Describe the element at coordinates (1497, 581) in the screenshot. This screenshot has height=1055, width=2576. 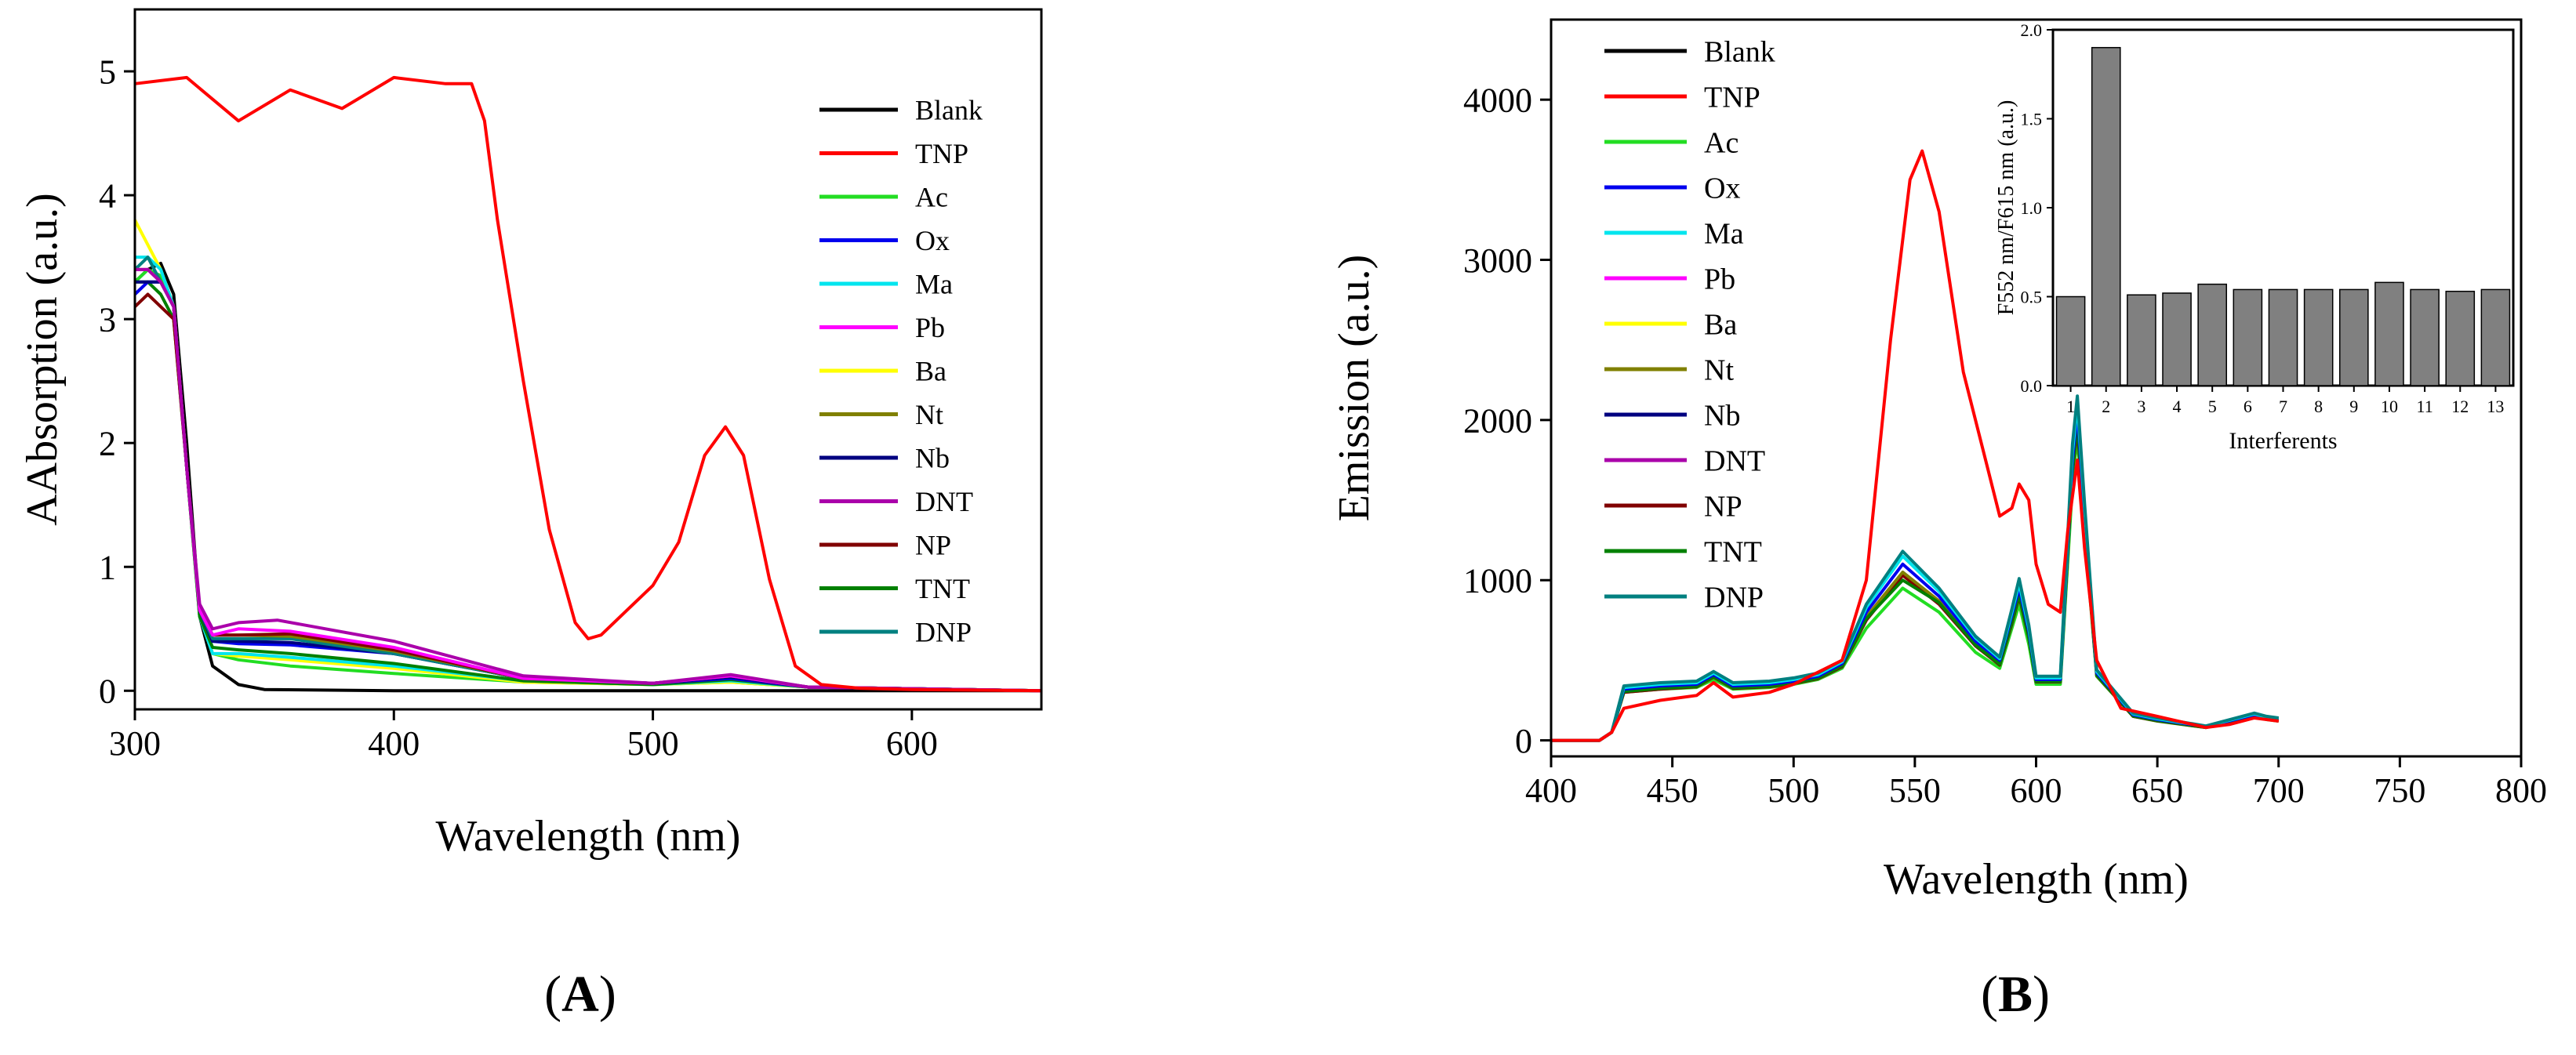
I see `y-tick-label: 1000` at that location.